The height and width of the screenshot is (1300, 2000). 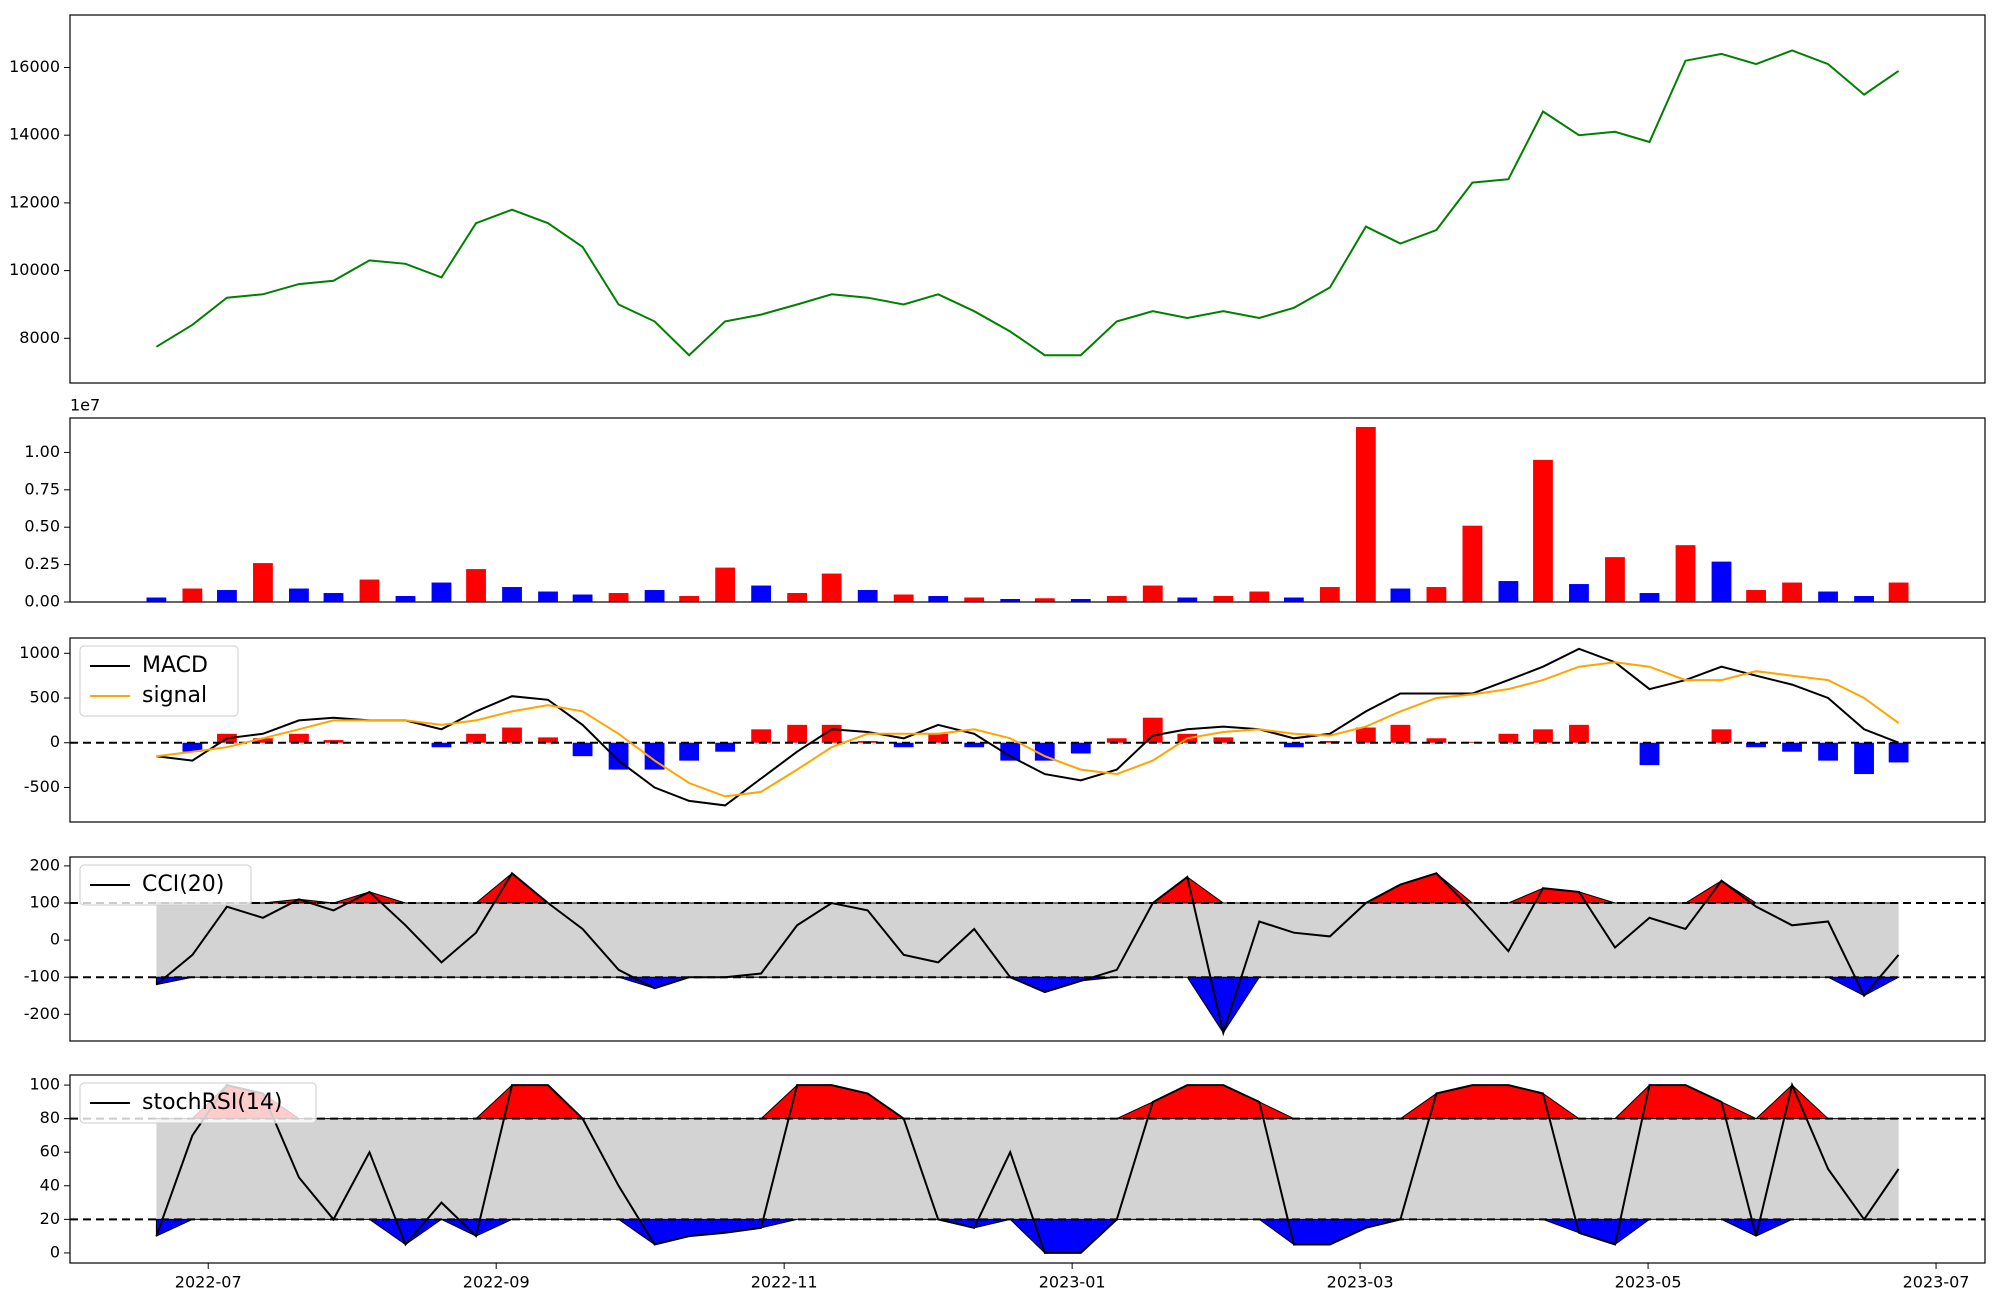 What do you see at coordinates (85, 405) in the screenshot?
I see `offset-label: 1e7` at bounding box center [85, 405].